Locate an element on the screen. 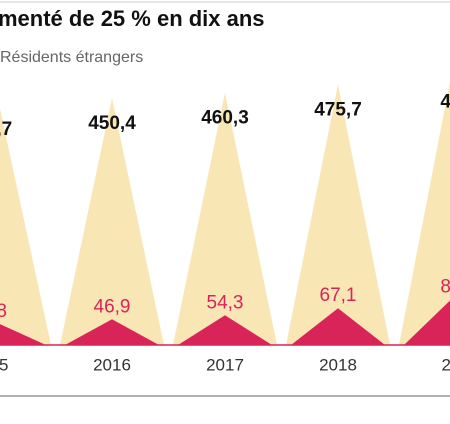 Image resolution: width=450 pixels, height=424 pixels. value-label: 67,1 is located at coordinates (338, 295).